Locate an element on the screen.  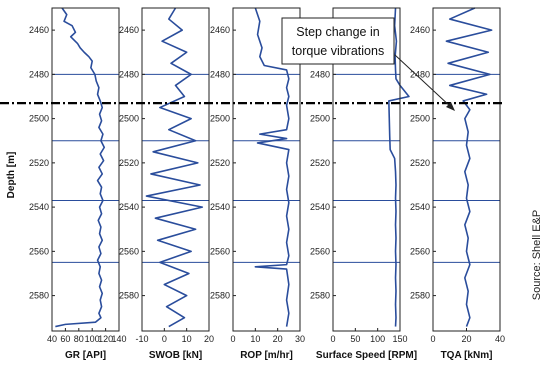
panel-2-xlabel: SWOB [kN] is located at coordinates (175, 355).